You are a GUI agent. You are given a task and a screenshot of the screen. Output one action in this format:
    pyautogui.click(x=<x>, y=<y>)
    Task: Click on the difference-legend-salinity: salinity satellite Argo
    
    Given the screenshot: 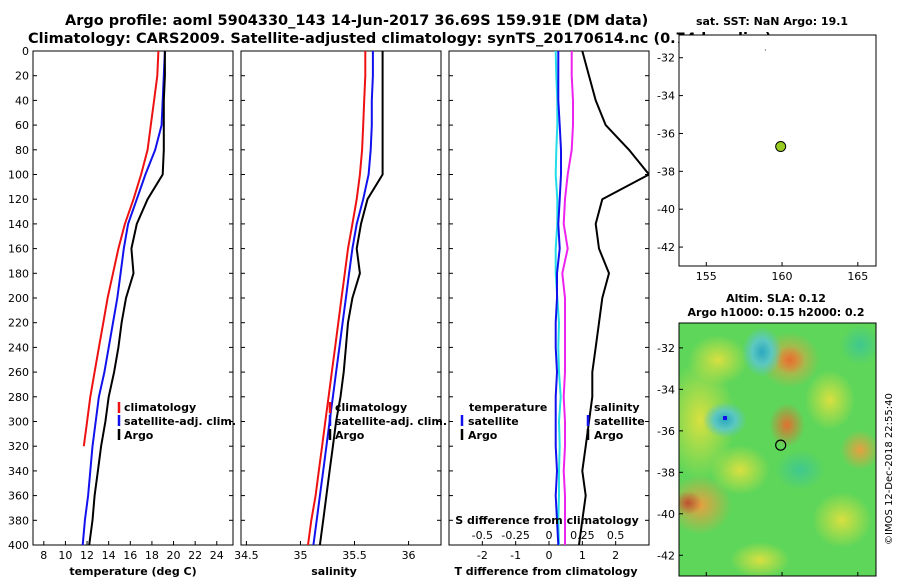 What is the action you would take?
    pyautogui.click(x=615, y=421)
    